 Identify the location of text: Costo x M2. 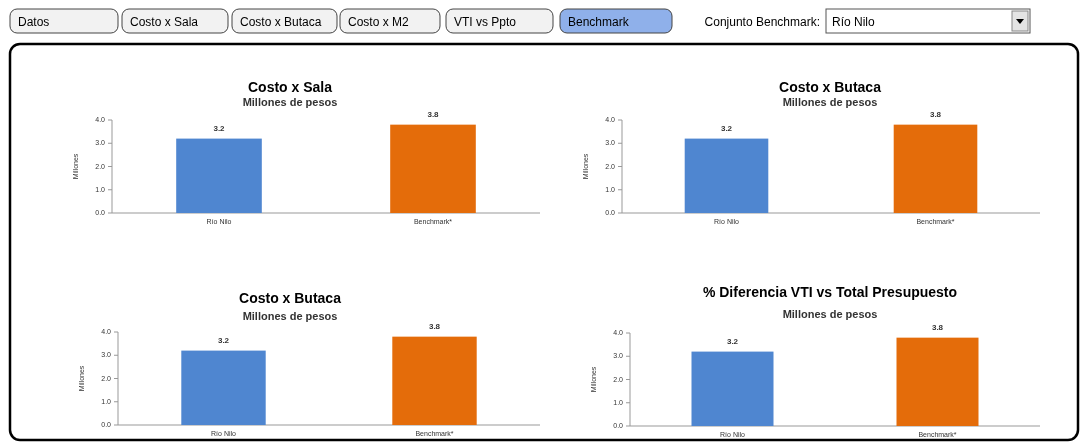
(379, 22).